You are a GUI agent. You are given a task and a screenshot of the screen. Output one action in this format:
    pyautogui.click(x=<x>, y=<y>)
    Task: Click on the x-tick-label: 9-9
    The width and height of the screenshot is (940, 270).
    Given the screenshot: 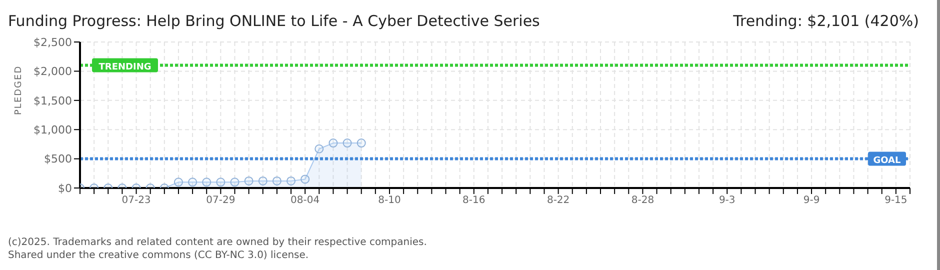 What is the action you would take?
    pyautogui.click(x=811, y=200)
    